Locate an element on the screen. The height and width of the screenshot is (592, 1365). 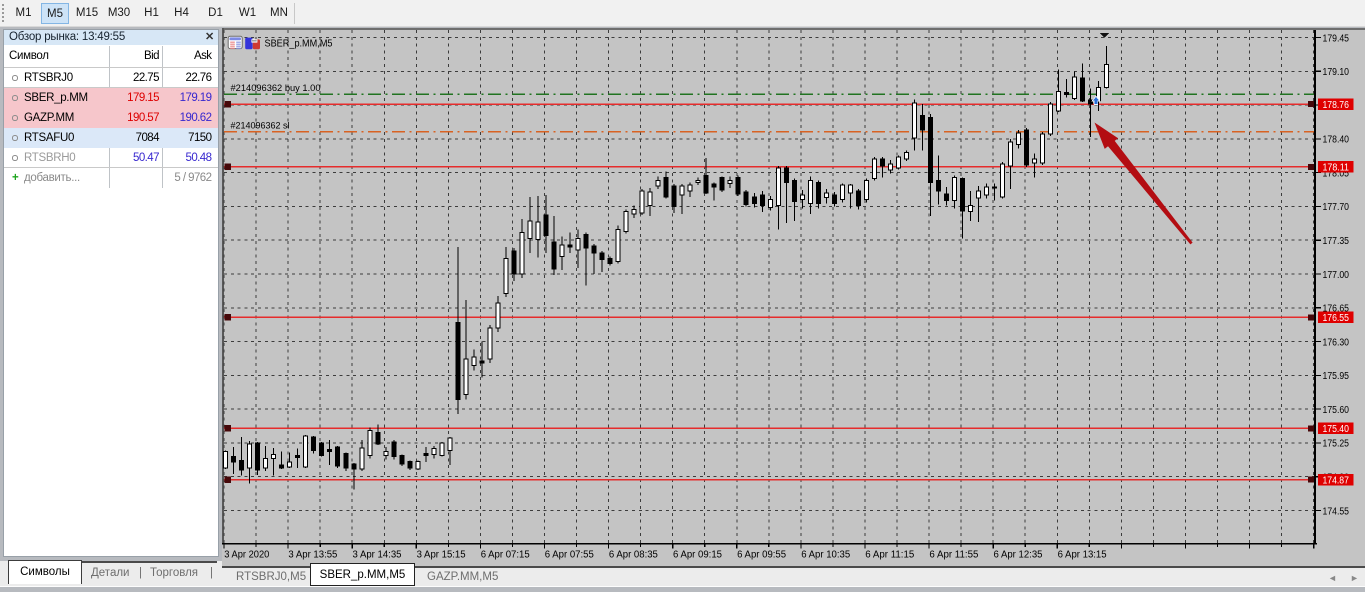
svg-text: 175.40 is located at coordinates (1335, 429).